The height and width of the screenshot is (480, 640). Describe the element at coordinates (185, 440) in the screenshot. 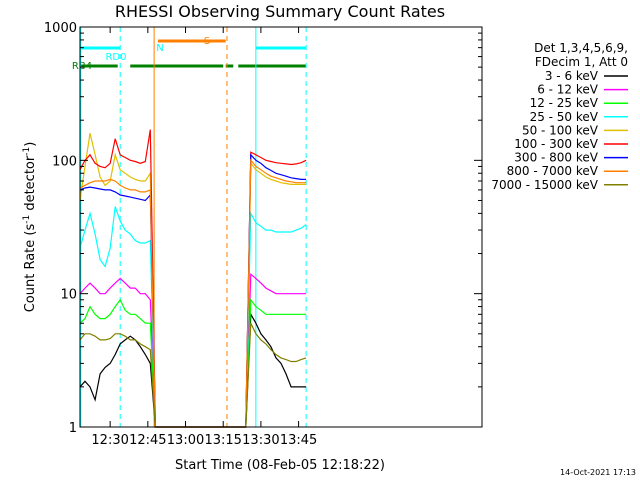

I see `x-tick-label-2: 13:00` at that location.